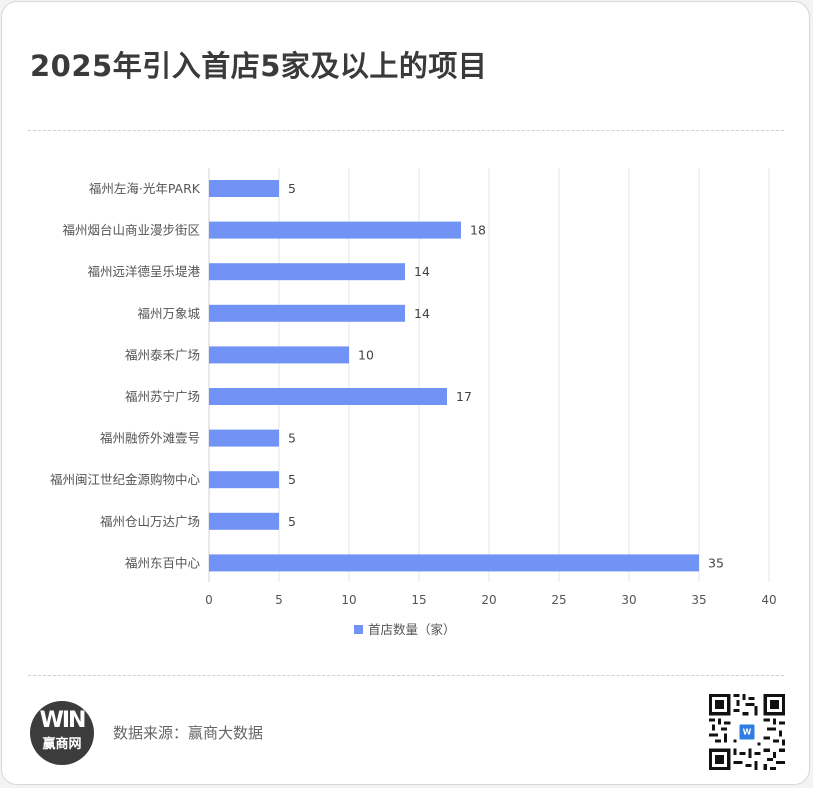  Describe the element at coordinates (348, 600) in the screenshot. I see `x-tick-label: 10` at that location.